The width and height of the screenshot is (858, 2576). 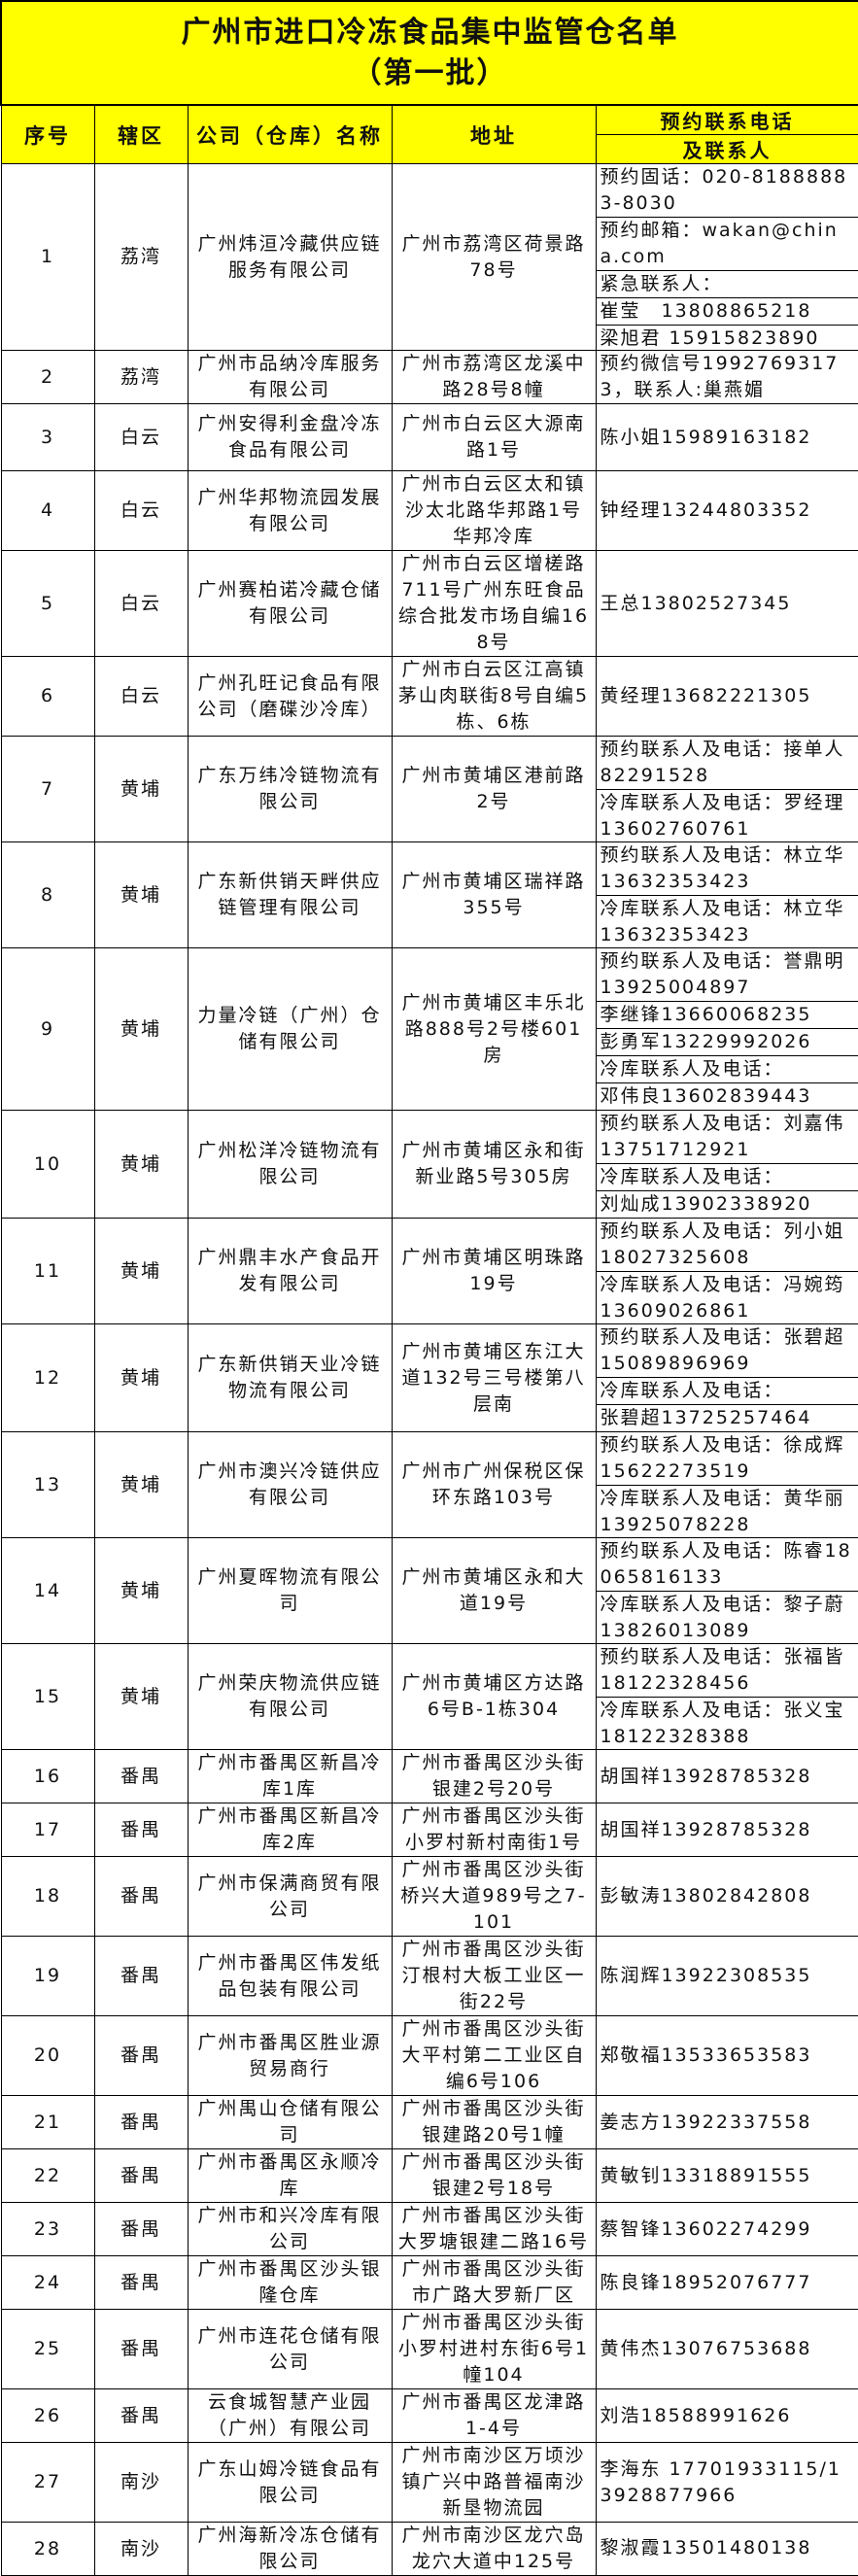 I want to click on row-number: 19, so click(x=47, y=1976).